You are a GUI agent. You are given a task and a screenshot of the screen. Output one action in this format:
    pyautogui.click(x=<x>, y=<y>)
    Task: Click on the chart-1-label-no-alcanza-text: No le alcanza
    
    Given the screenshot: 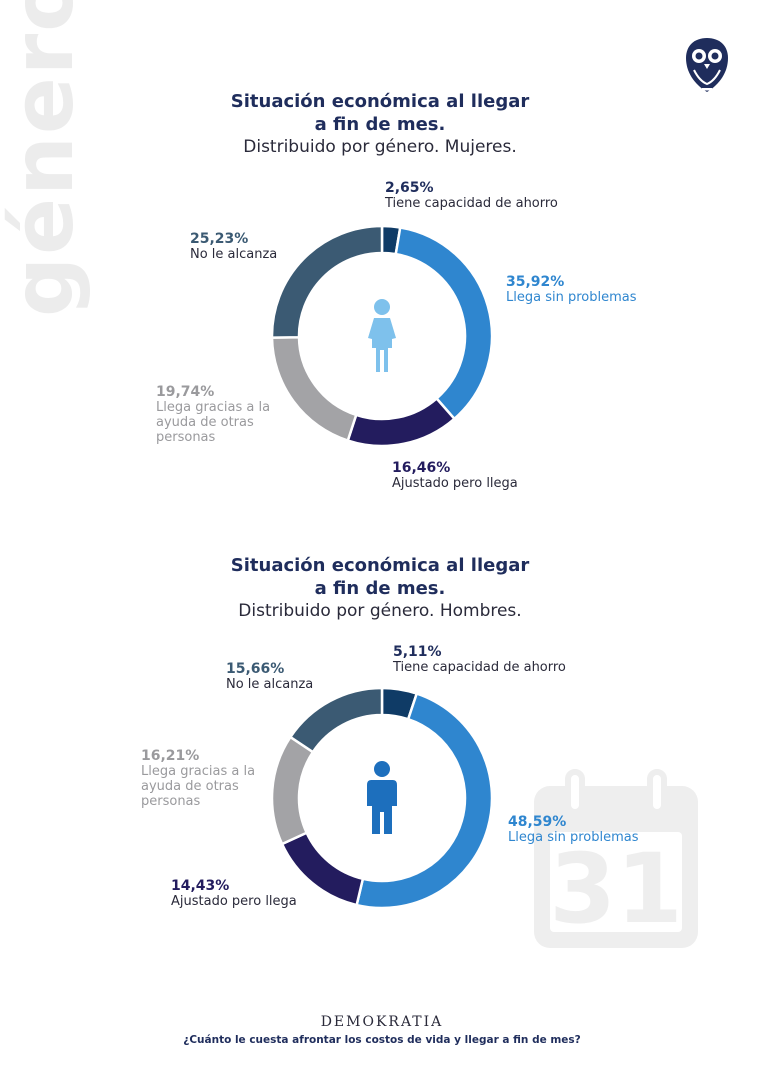 What is the action you would take?
    pyautogui.click(x=234, y=254)
    